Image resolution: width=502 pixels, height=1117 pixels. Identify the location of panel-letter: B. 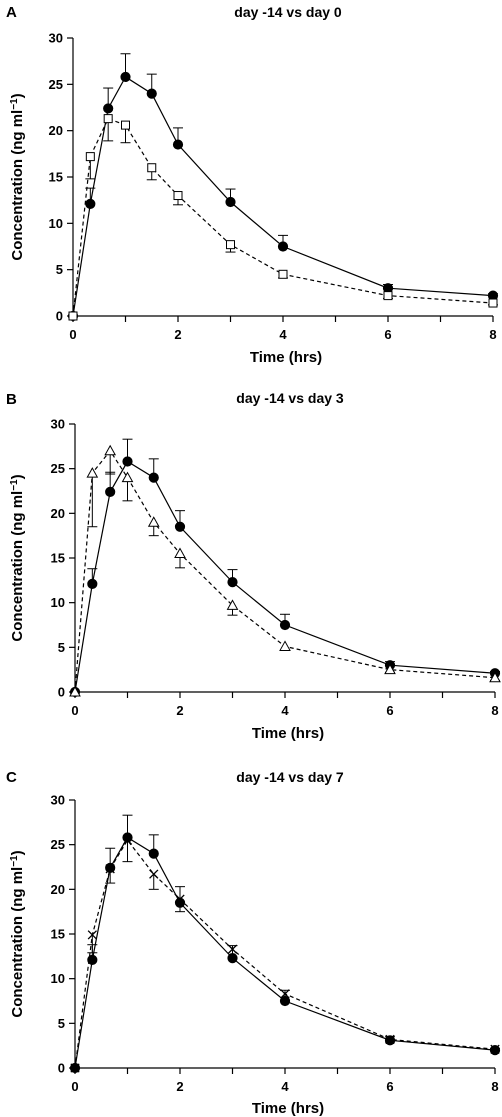
(11, 399).